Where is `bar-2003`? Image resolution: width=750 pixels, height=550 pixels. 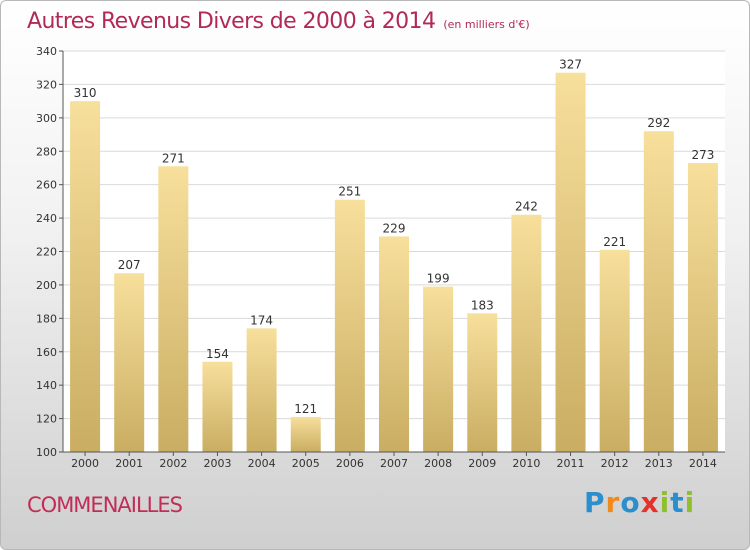
bar-2003 is located at coordinates (217, 406).